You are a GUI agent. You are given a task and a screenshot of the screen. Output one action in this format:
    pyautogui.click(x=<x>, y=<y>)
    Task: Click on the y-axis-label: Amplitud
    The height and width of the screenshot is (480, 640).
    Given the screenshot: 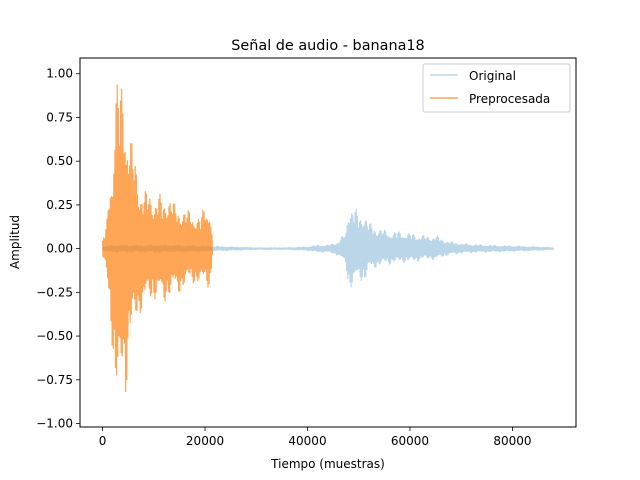 What is the action you would take?
    pyautogui.click(x=15, y=242)
    